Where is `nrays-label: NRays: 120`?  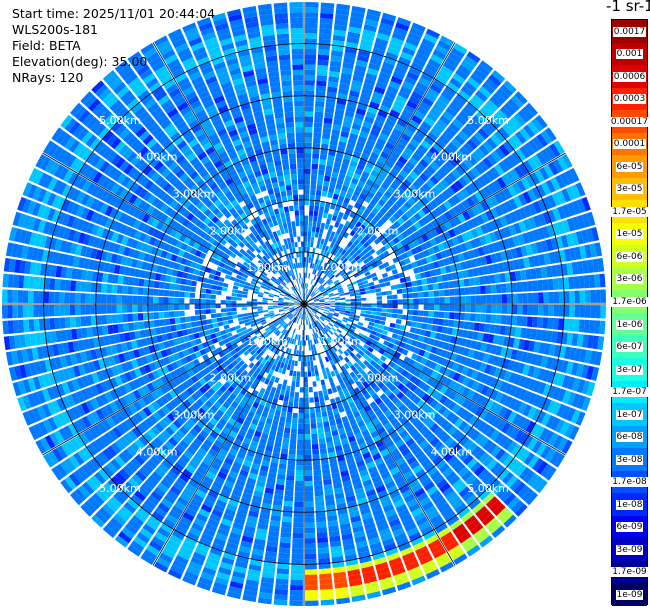
nrays-label: NRays: 120 is located at coordinates (48, 77).